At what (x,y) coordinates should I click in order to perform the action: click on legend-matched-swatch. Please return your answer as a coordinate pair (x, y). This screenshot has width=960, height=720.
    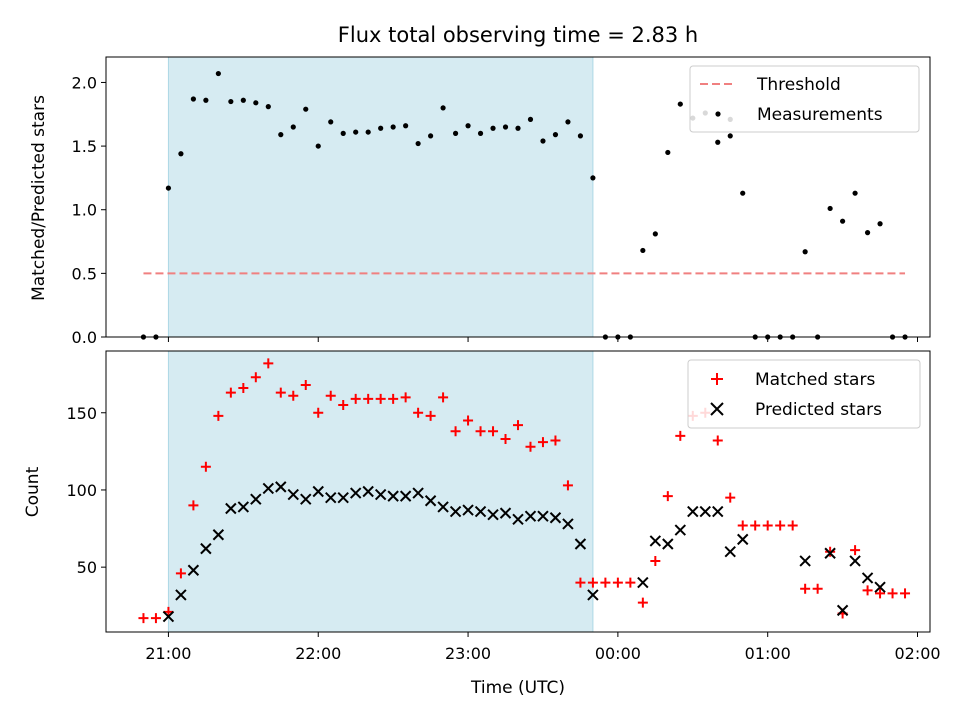
    Looking at the image, I should click on (717, 379).